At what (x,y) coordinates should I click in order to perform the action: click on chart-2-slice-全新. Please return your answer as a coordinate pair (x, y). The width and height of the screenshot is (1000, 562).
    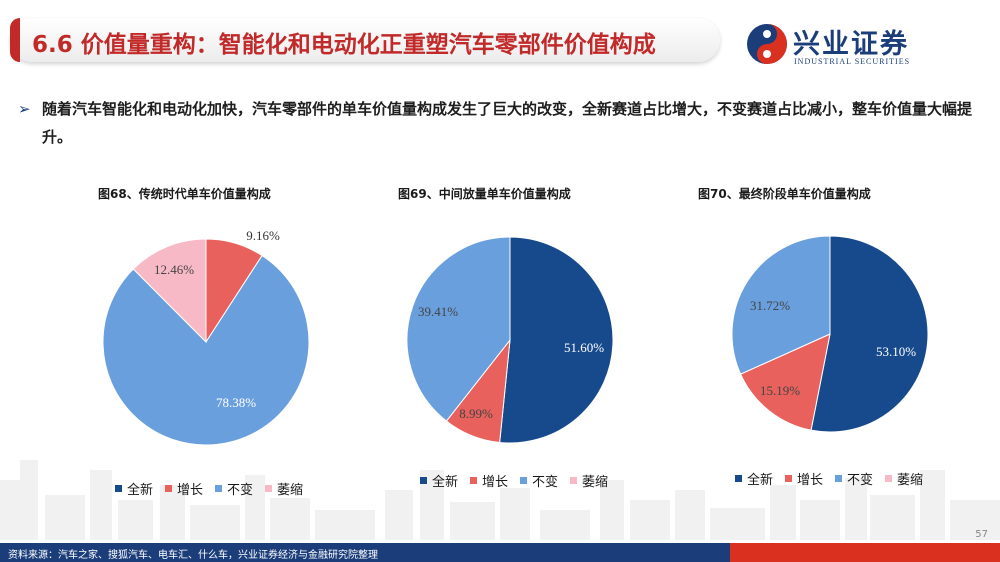
    Looking at the image, I should click on (556, 340).